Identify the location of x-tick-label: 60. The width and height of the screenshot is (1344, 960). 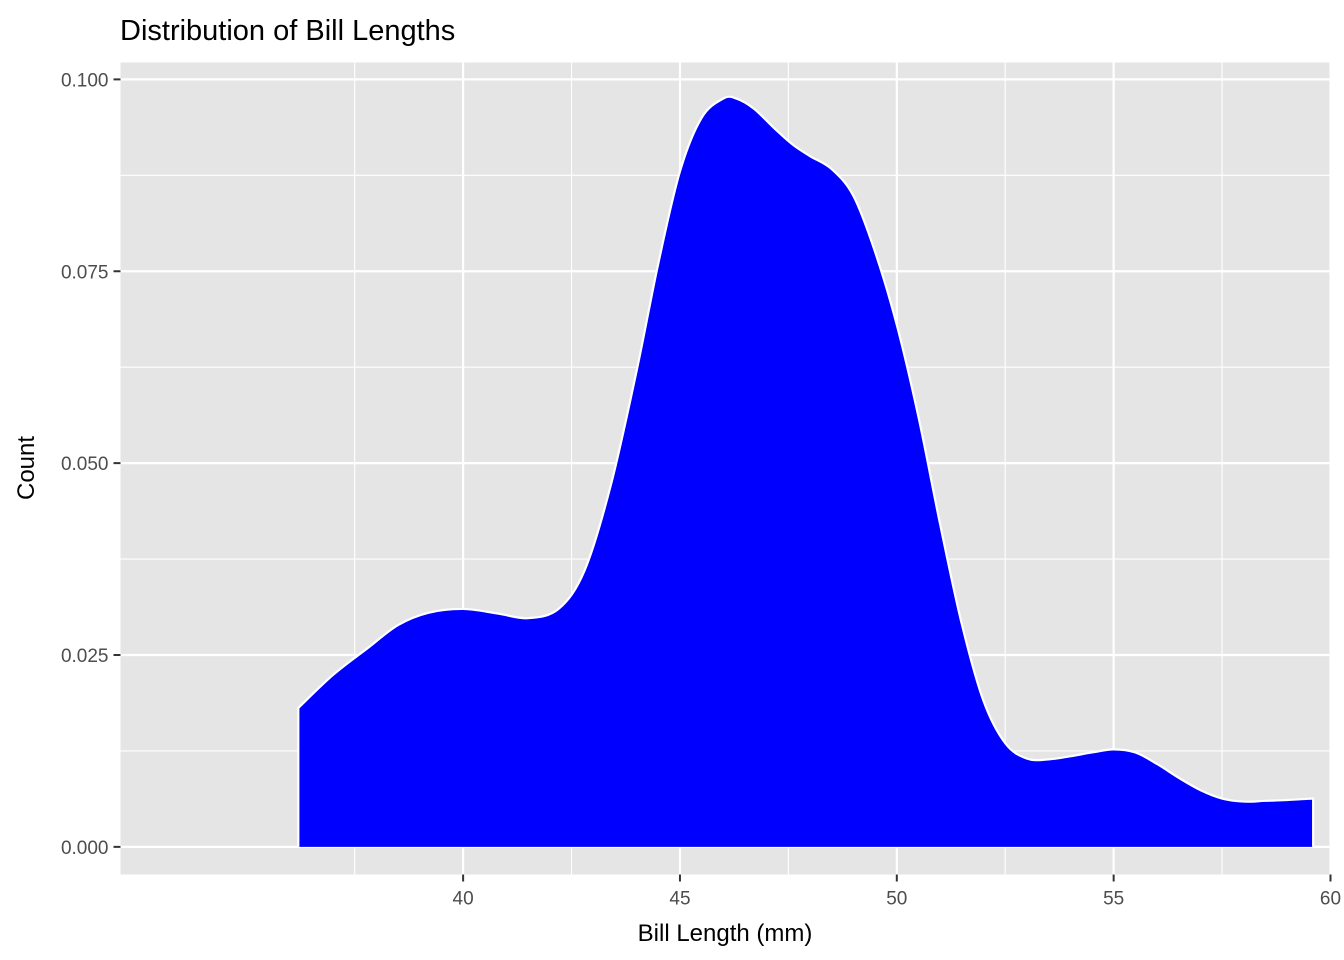
(1330, 899).